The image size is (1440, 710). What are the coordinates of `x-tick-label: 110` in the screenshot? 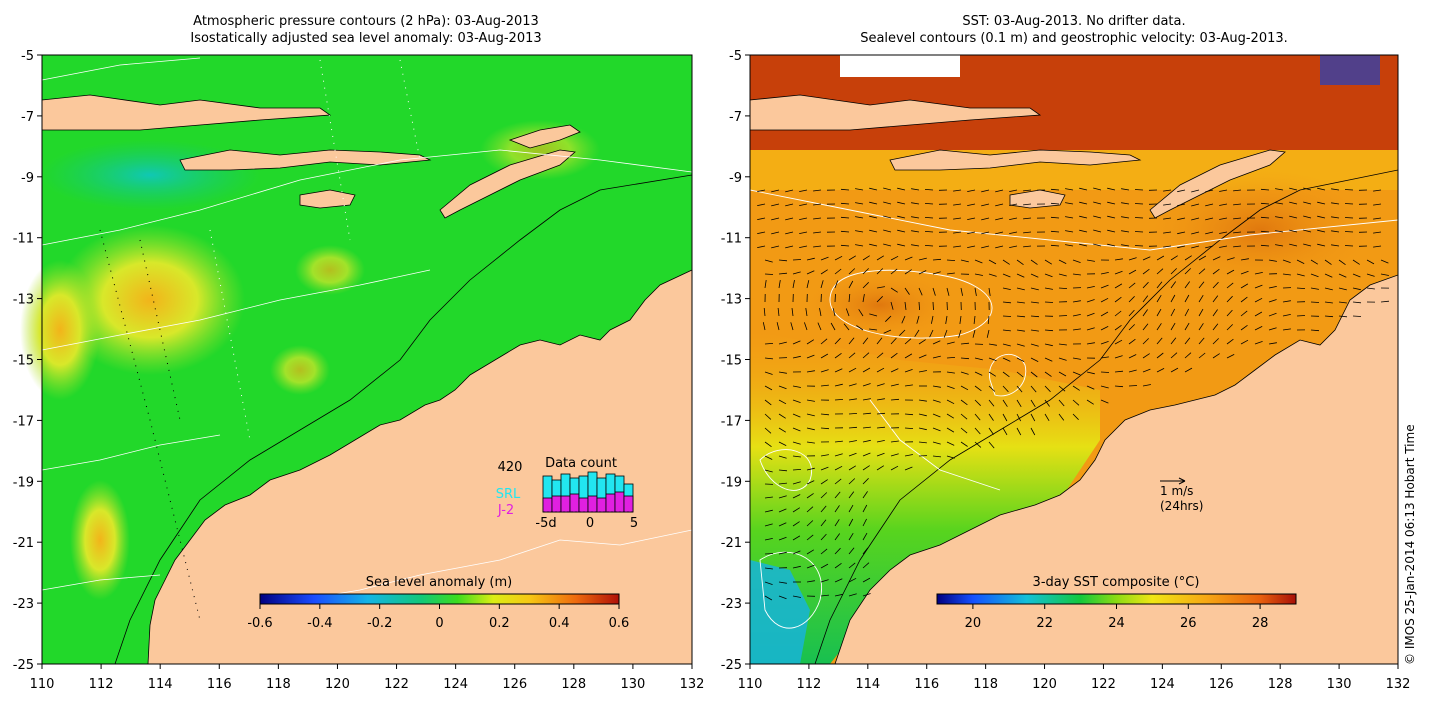 It's located at (750, 684).